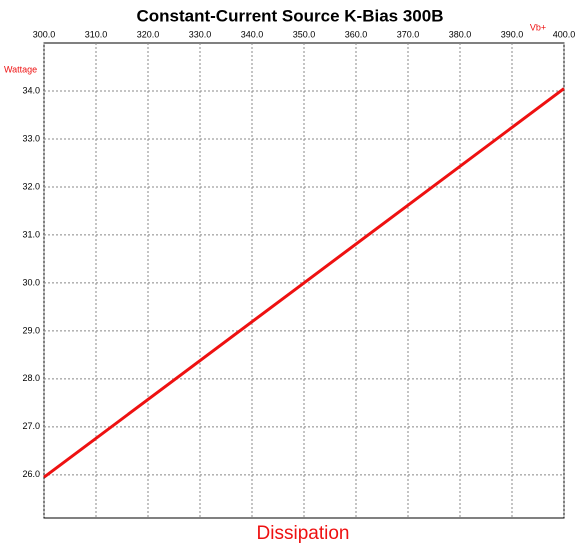  I want to click on y-tick-label: 33.0, so click(31, 138).